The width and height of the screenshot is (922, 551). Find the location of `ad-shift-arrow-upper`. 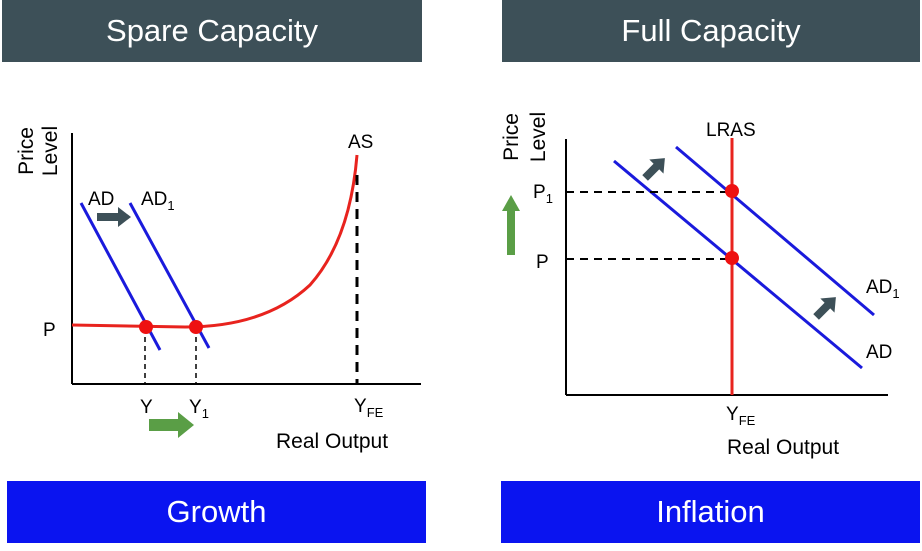

ad-shift-arrow-upper is located at coordinates (653, 169).